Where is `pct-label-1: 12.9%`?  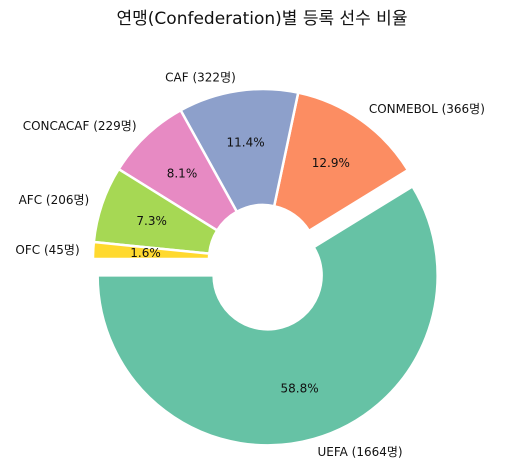 pct-label-1: 12.9% is located at coordinates (331, 163).